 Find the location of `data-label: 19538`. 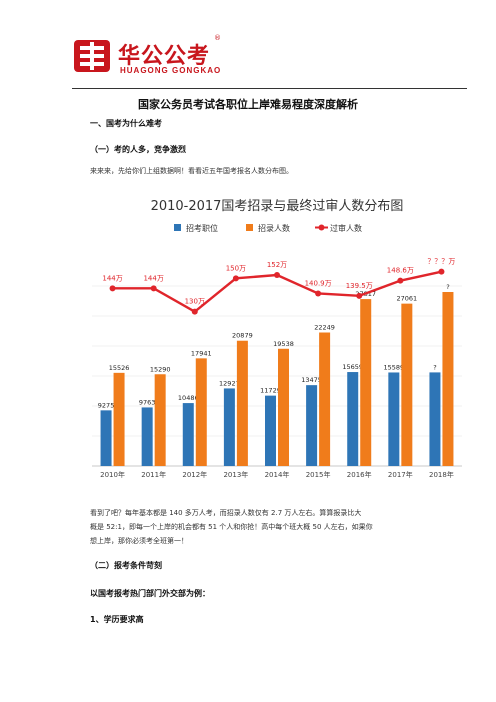

data-label: 19538 is located at coordinates (283, 344).